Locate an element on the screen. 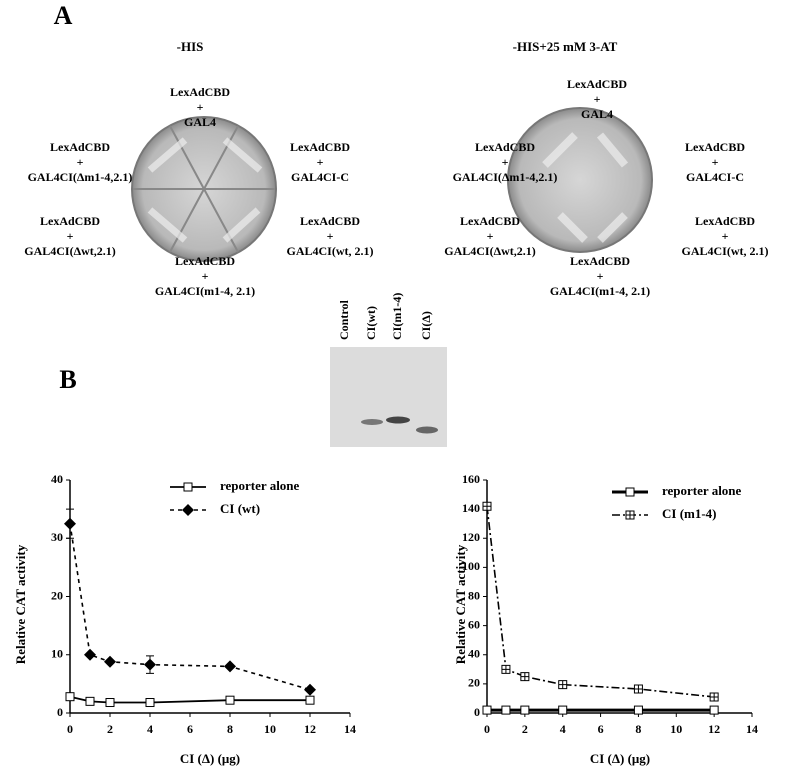 This screenshot has width=785, height=775. panel-letter: B is located at coordinates (67, 379).